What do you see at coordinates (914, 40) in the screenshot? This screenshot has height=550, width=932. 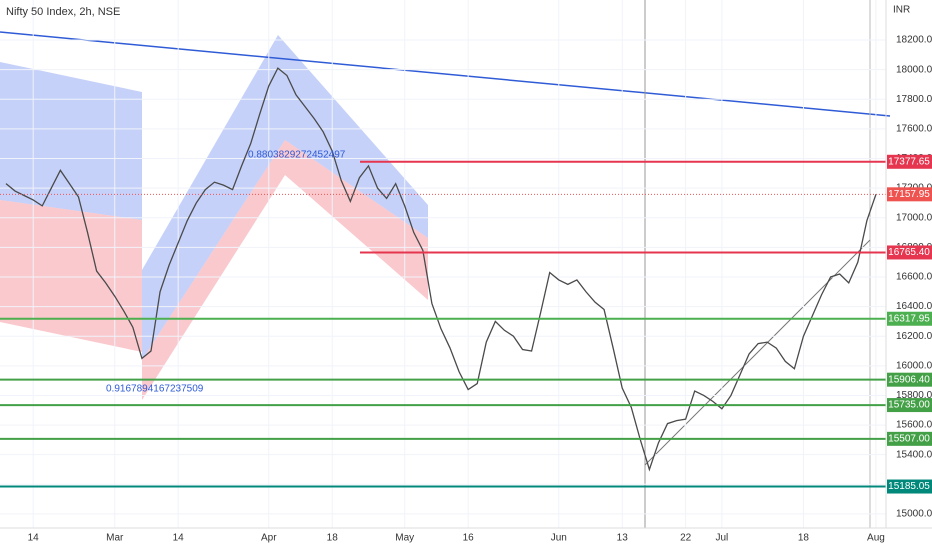 I see `y-tick-label: 18200.00` at bounding box center [914, 40].